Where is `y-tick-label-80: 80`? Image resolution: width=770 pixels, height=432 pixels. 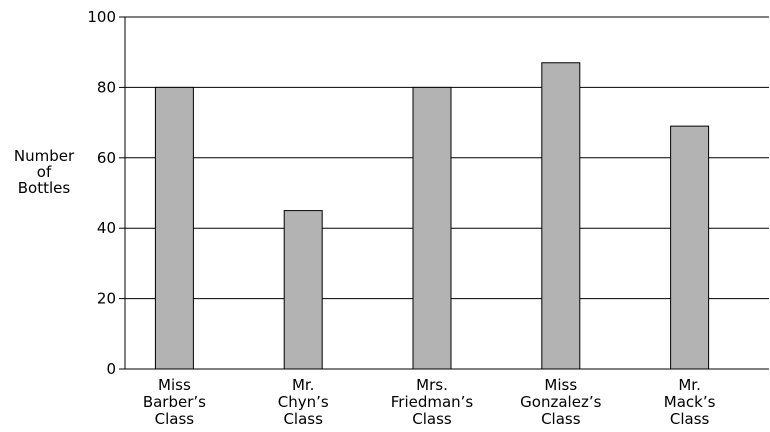 y-tick-label-80: 80 is located at coordinates (106, 87).